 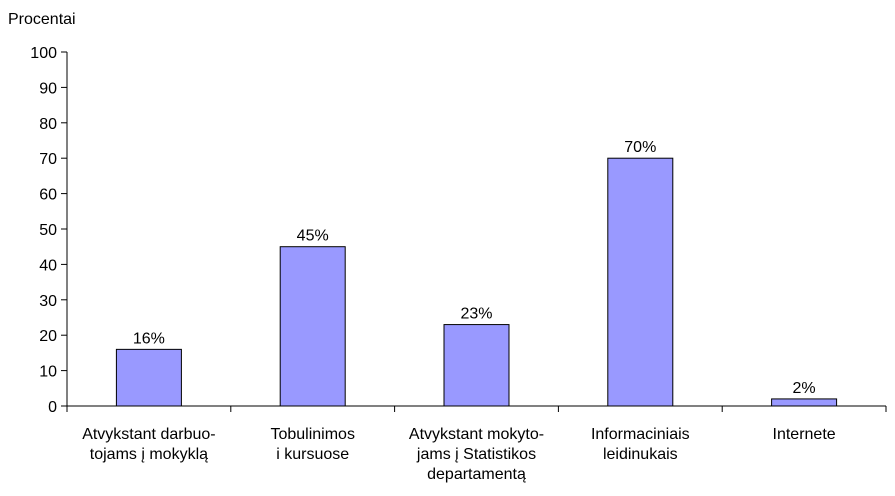 I want to click on y-tick-label: 100, so click(x=43, y=53).